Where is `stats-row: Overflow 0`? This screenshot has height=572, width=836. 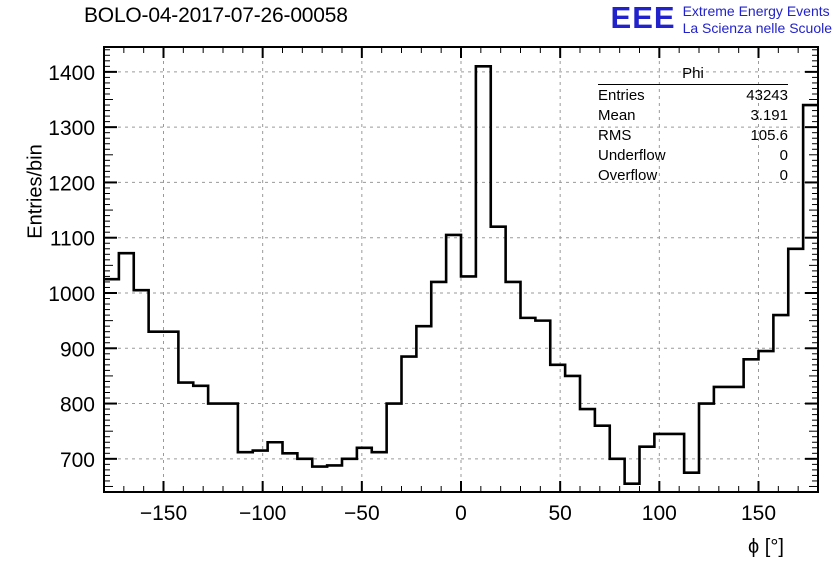 stats-row: Overflow 0 is located at coordinates (693, 175).